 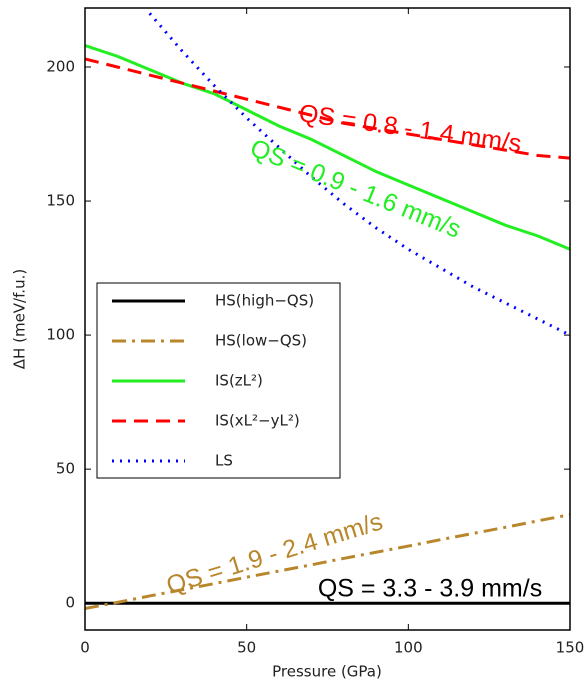 I want to click on y-tick-label: 150, so click(x=60, y=201).